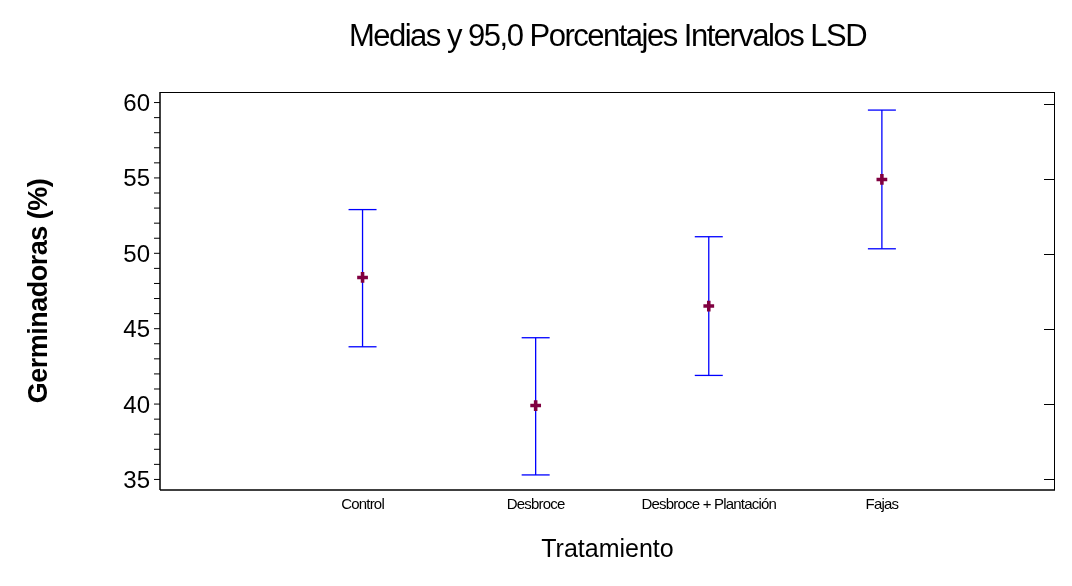 Image resolution: width=1072 pixels, height=586 pixels. What do you see at coordinates (607, 36) in the screenshot?
I see `chart-title: Medias y 95,0 Porcentajes Intervalos LSD` at bounding box center [607, 36].